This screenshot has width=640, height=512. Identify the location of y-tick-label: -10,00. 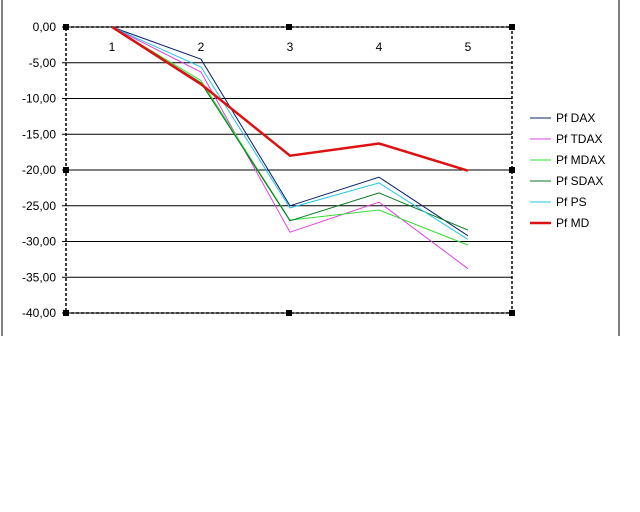
(39, 99).